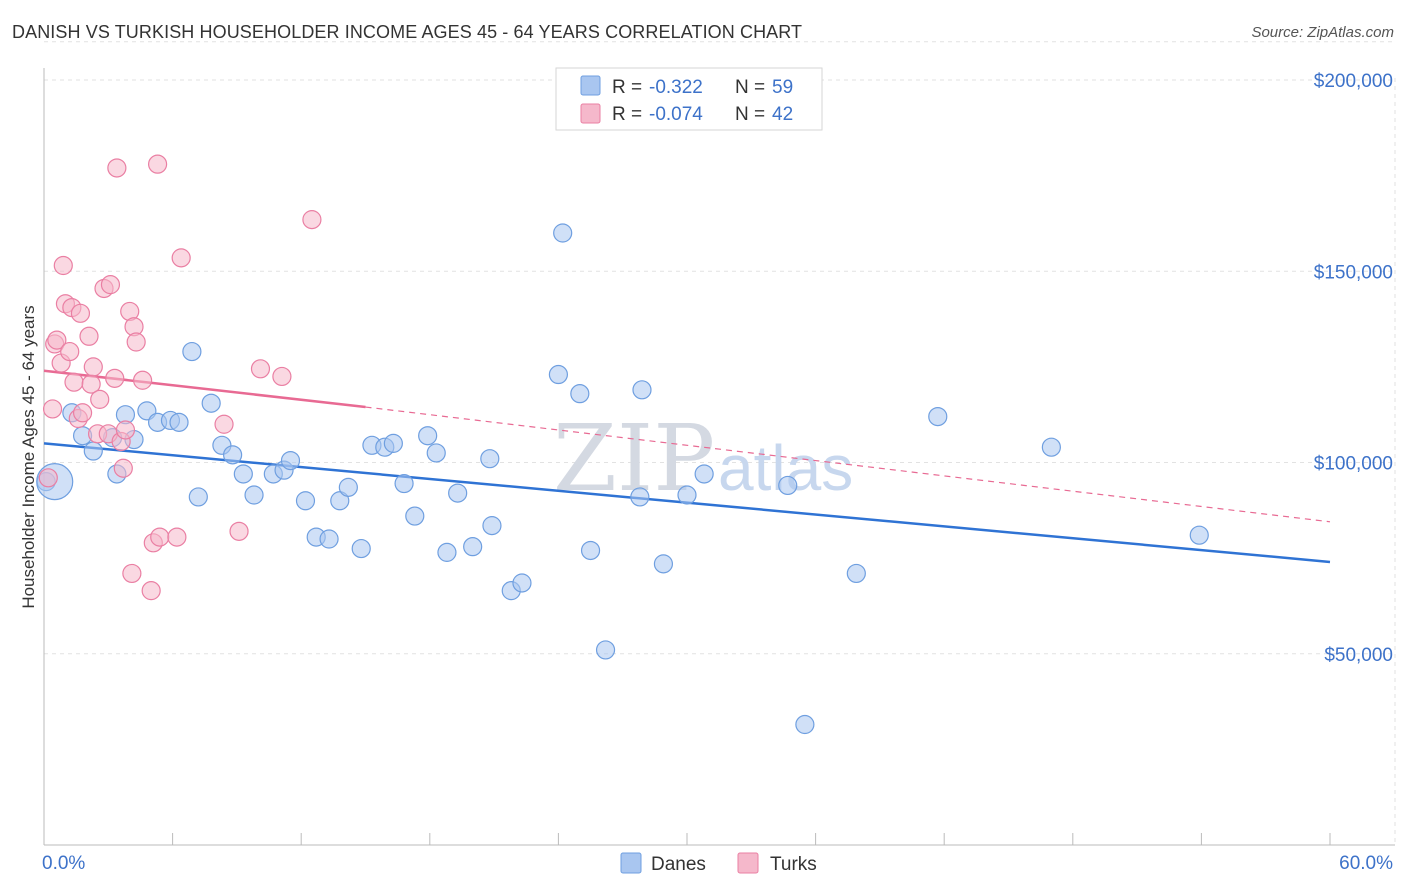 This screenshot has width=1406, height=892. I want to click on y-axis-label: Householder Income Ages 45 - 64 years, so click(28, 456).